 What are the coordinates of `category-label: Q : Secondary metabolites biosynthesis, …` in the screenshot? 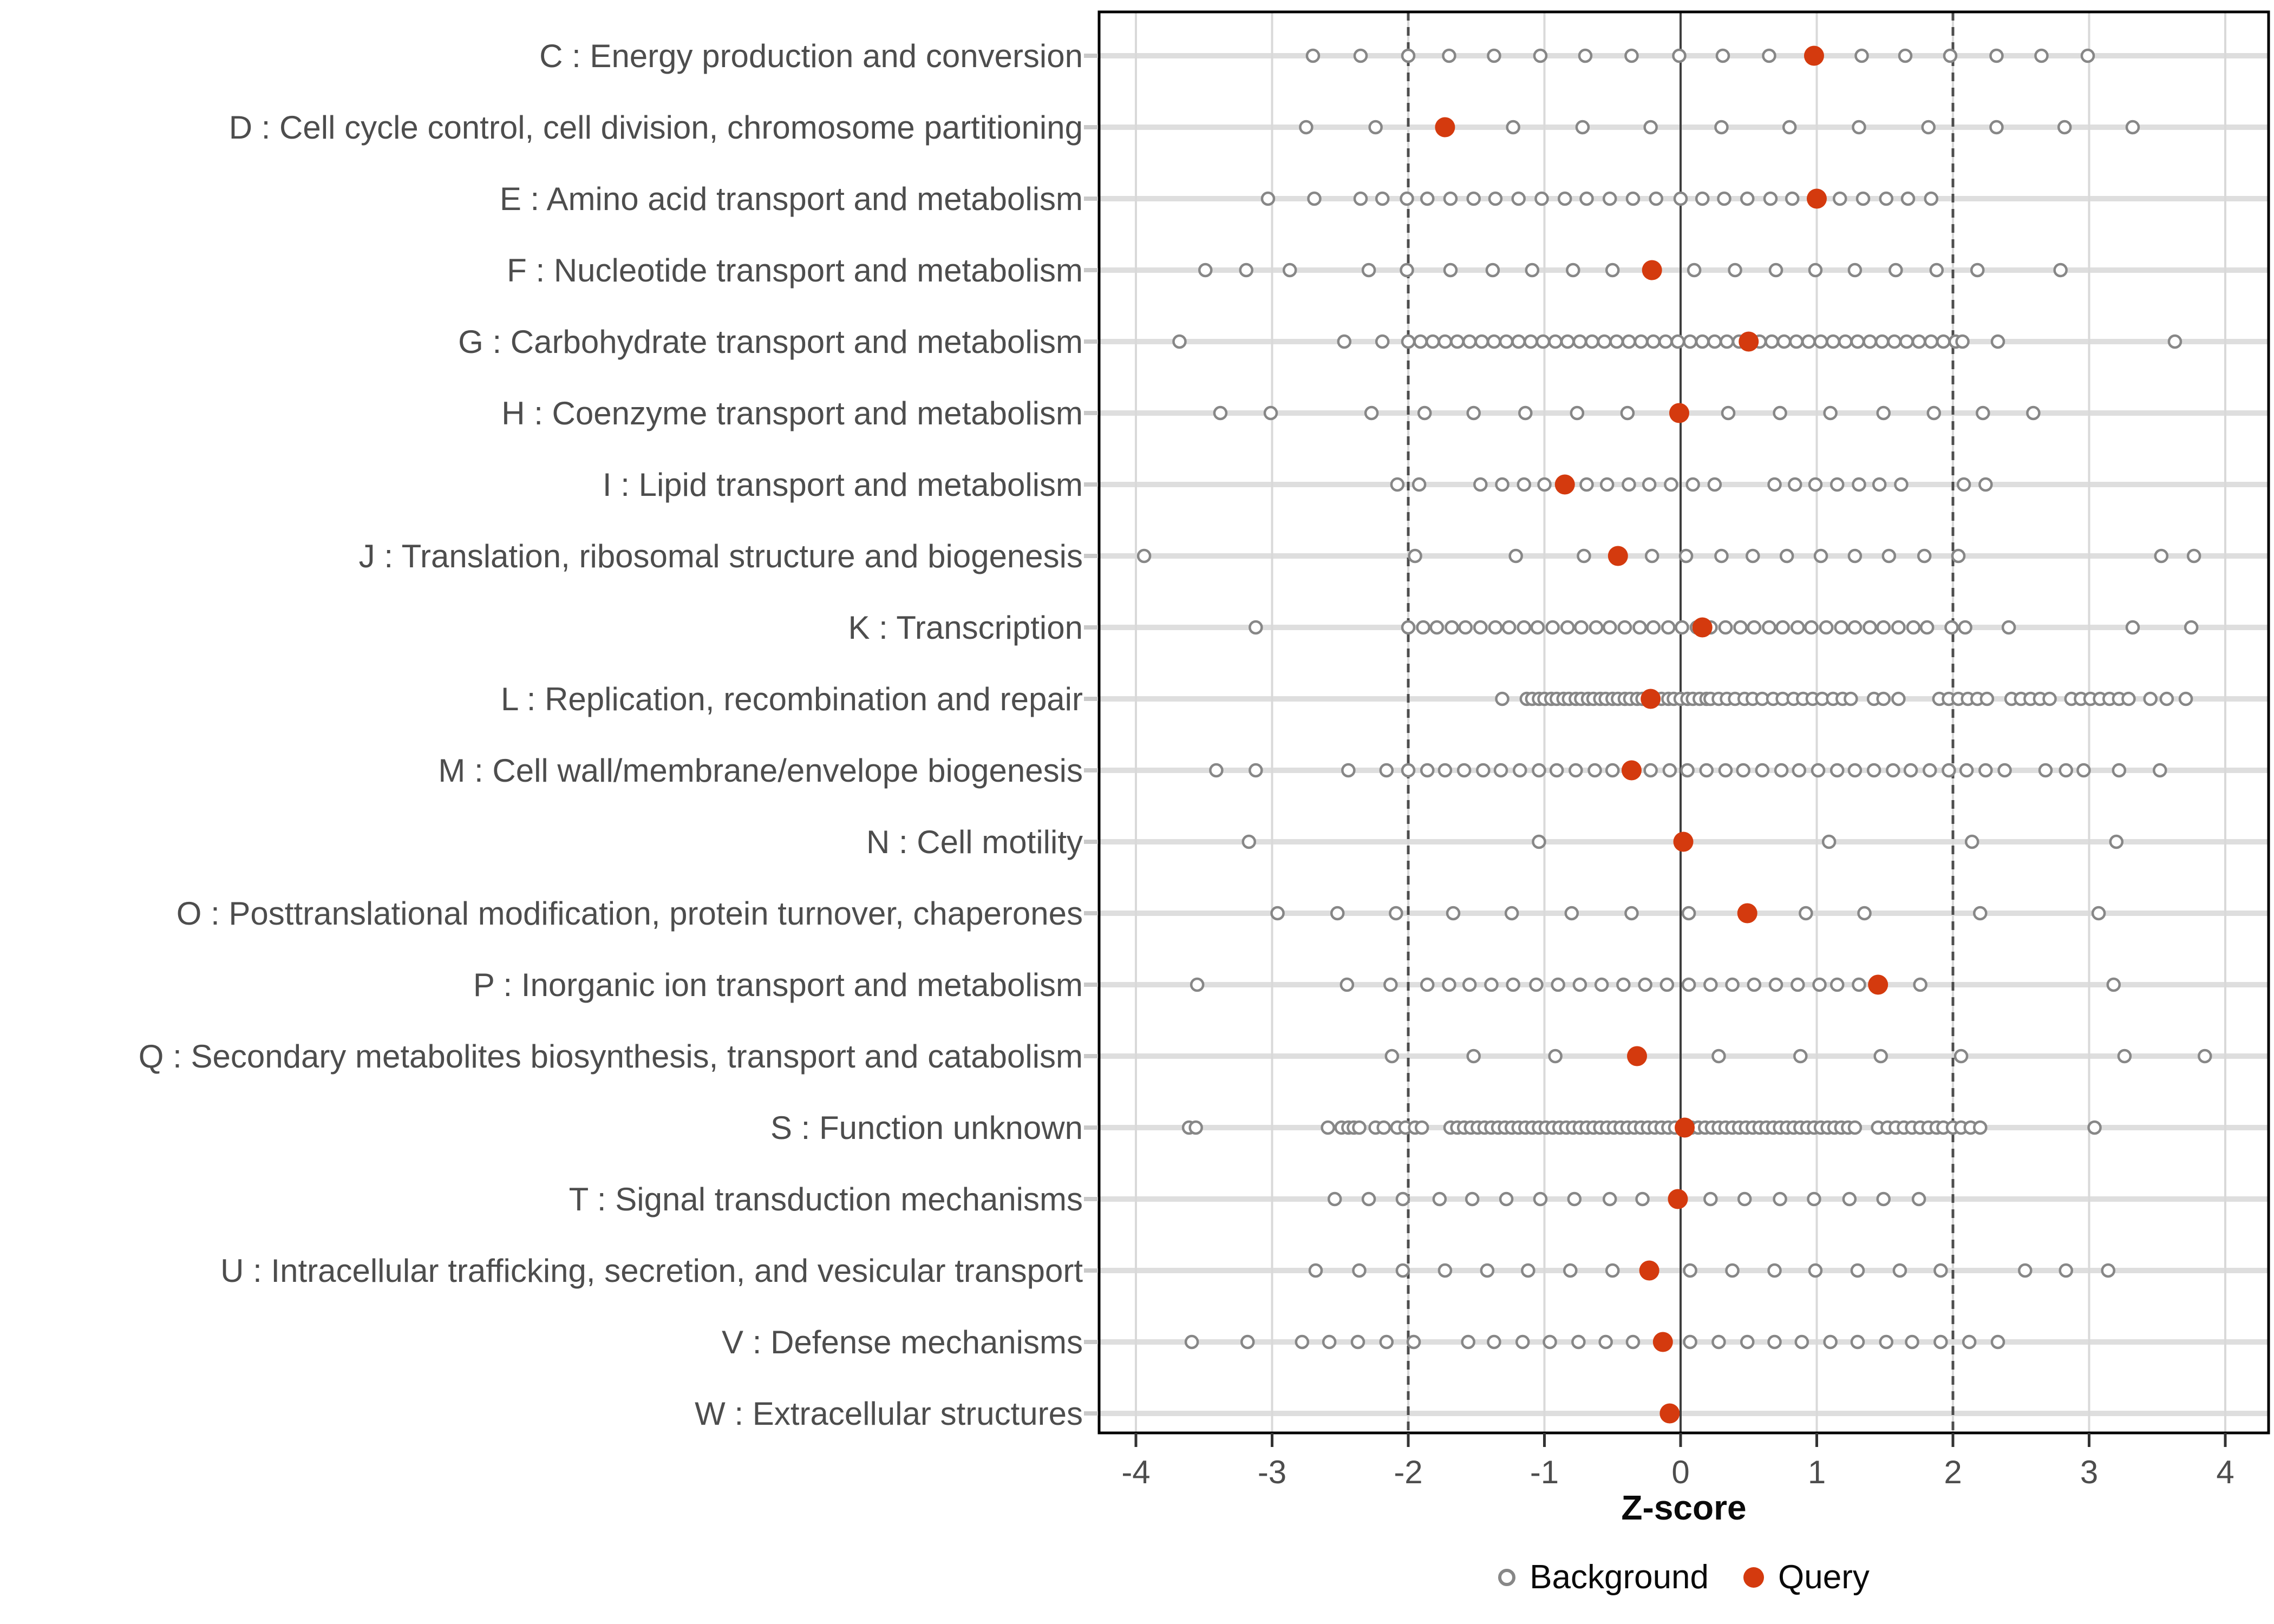 It's located at (611, 1056).